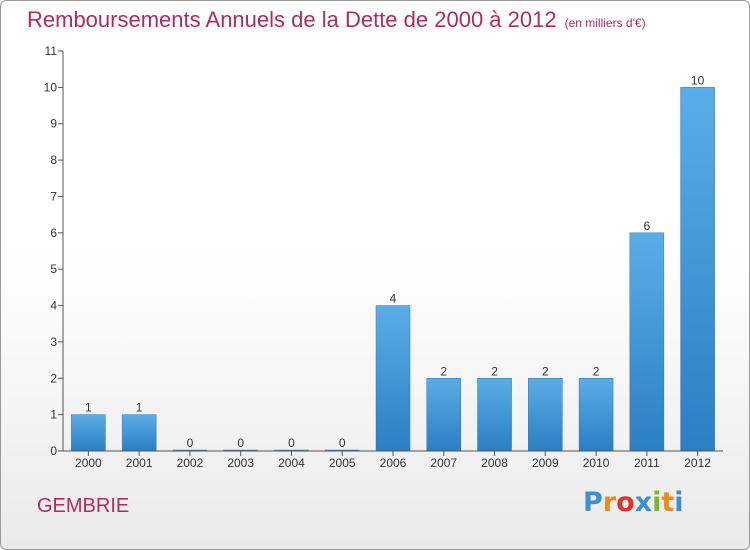 The image size is (750, 550). I want to click on logo-letter: P, so click(593, 502).